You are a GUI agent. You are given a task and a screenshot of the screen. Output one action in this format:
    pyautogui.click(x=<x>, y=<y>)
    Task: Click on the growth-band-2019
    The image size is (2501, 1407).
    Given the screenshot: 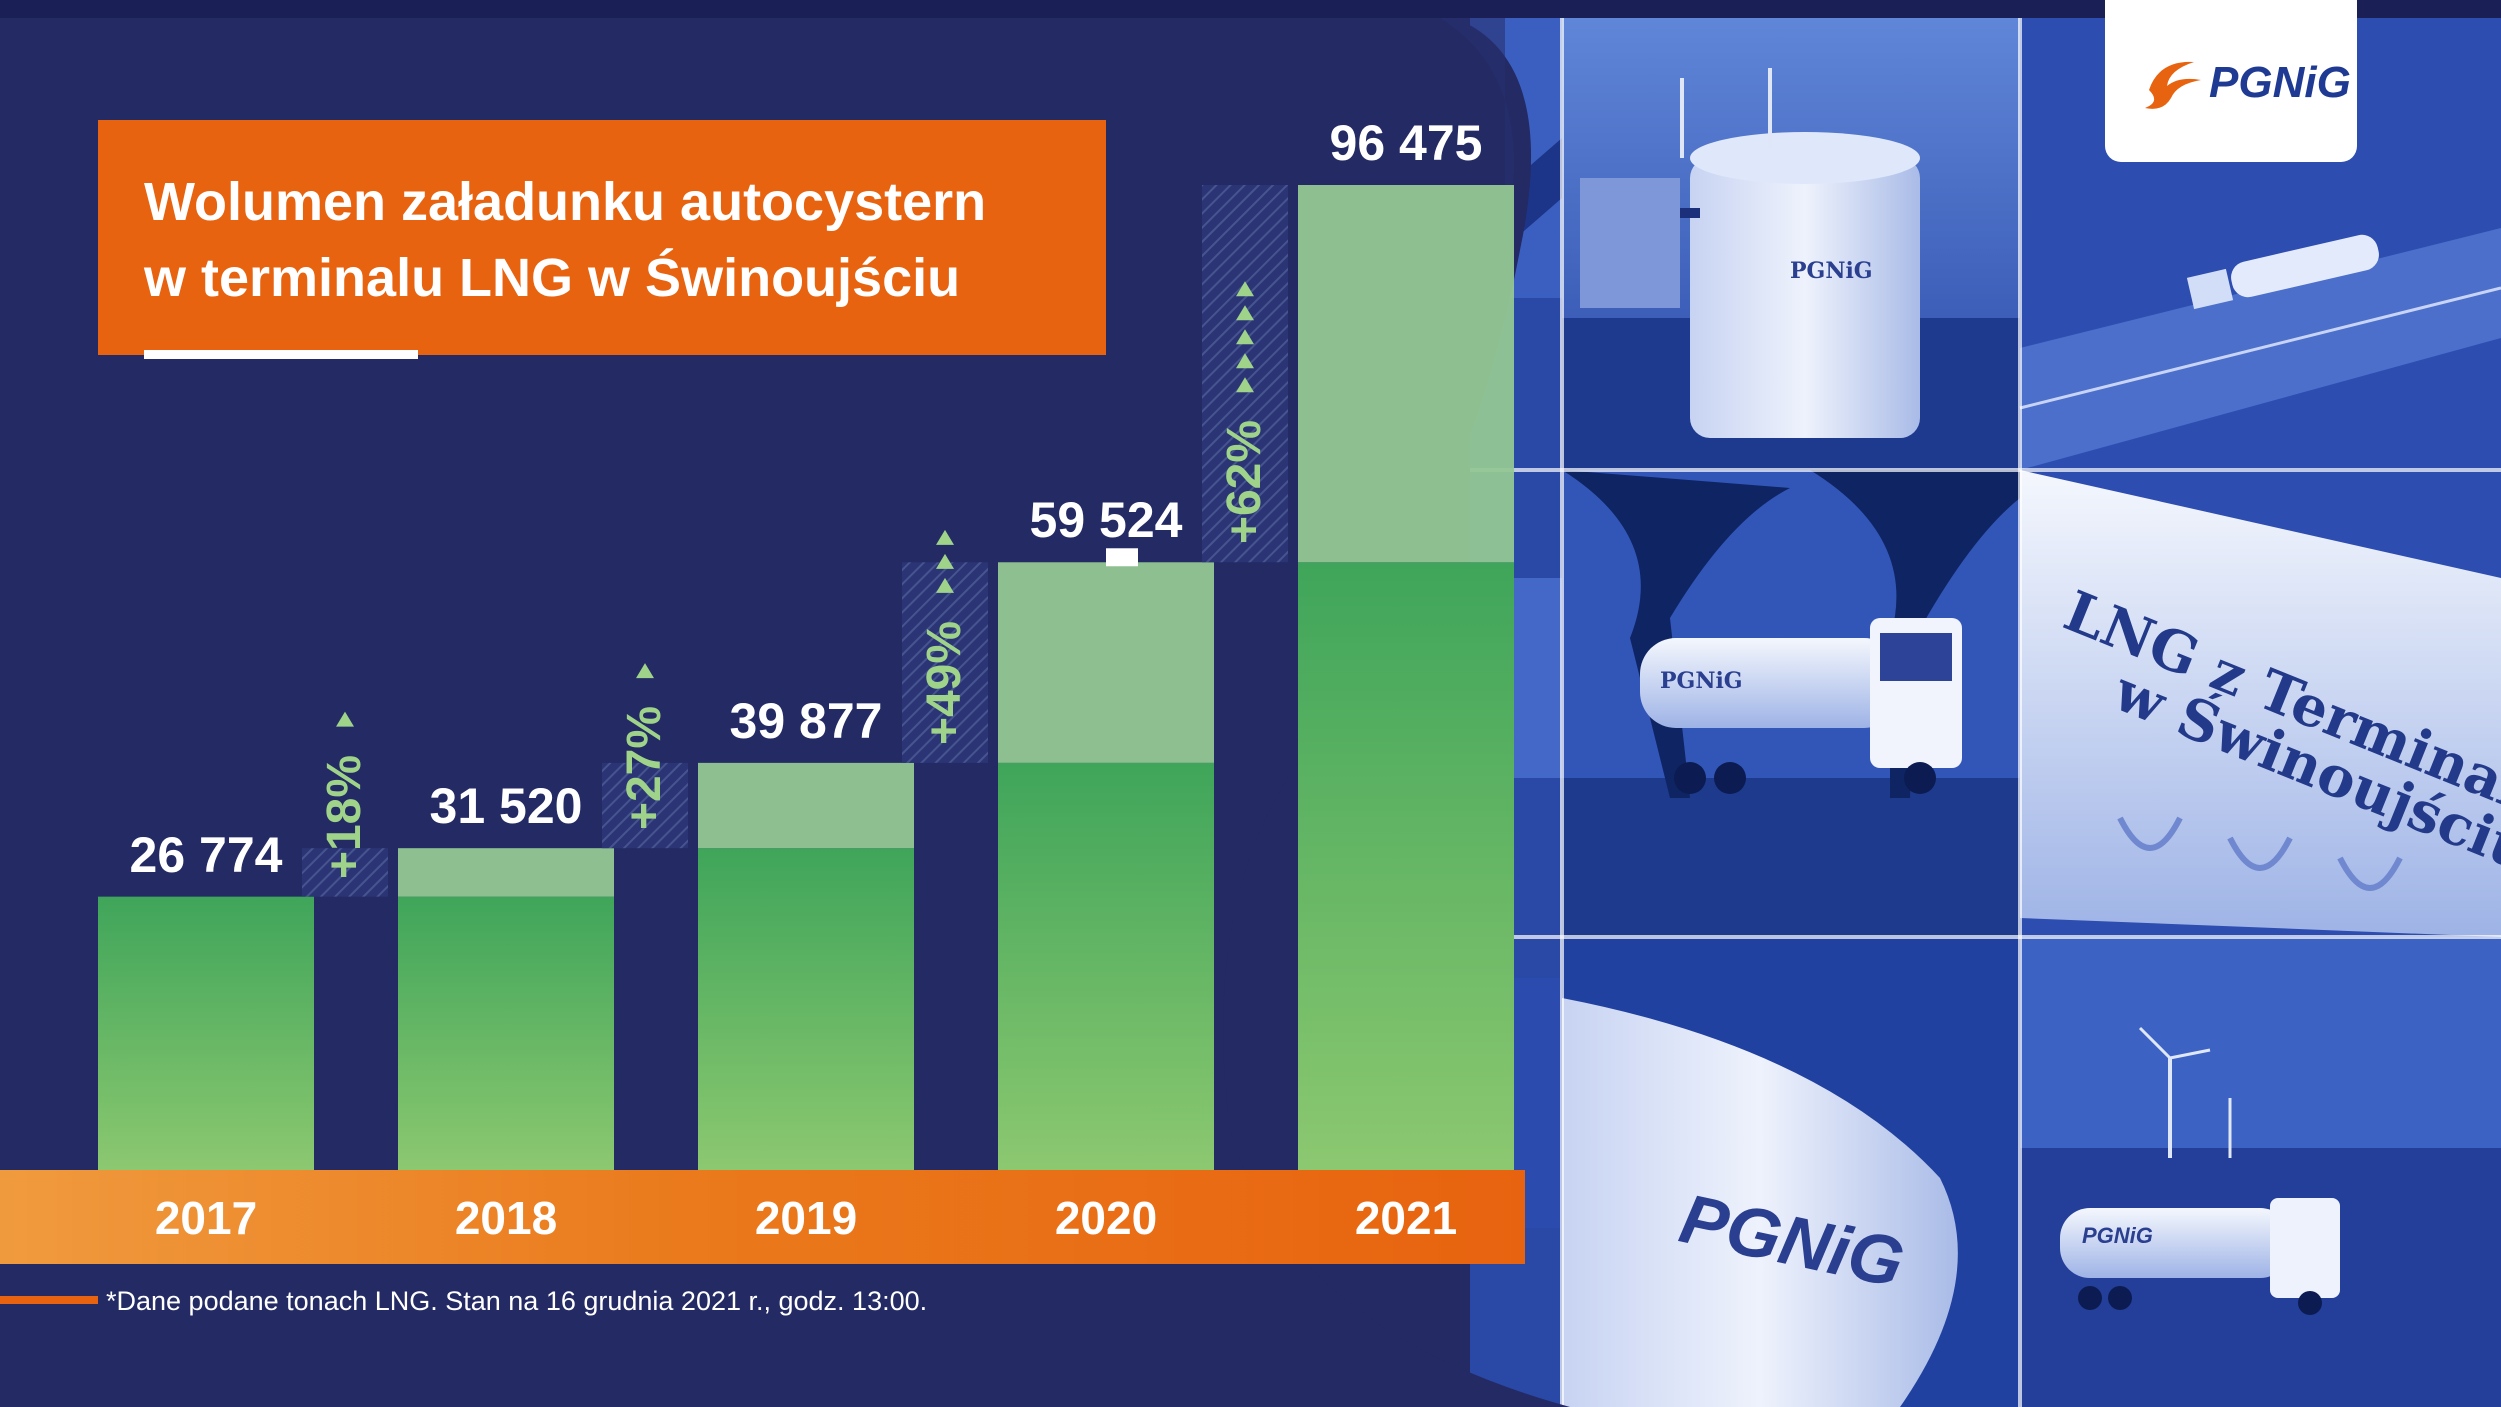 What is the action you would take?
    pyautogui.click(x=645, y=805)
    